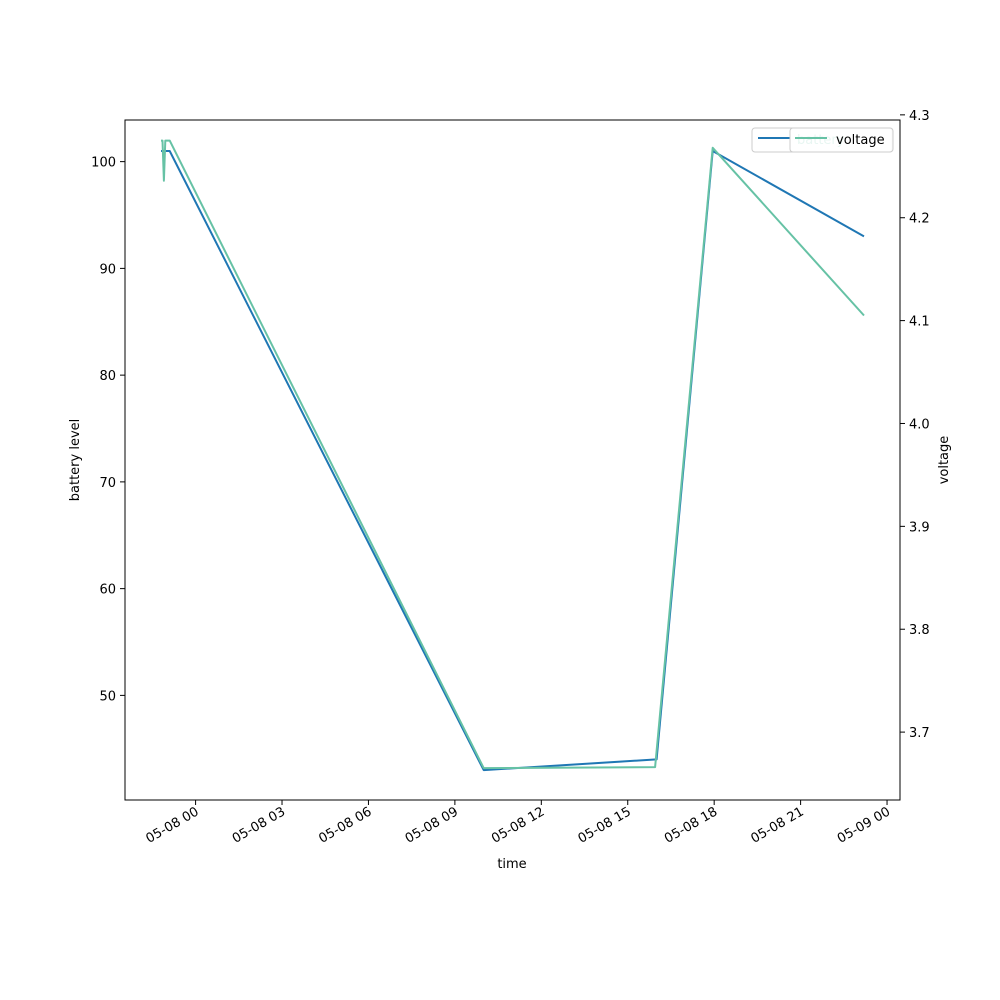 The image size is (1000, 1000). What do you see at coordinates (919, 424) in the screenshot?
I see `y-right-tick-label: 4.0` at bounding box center [919, 424].